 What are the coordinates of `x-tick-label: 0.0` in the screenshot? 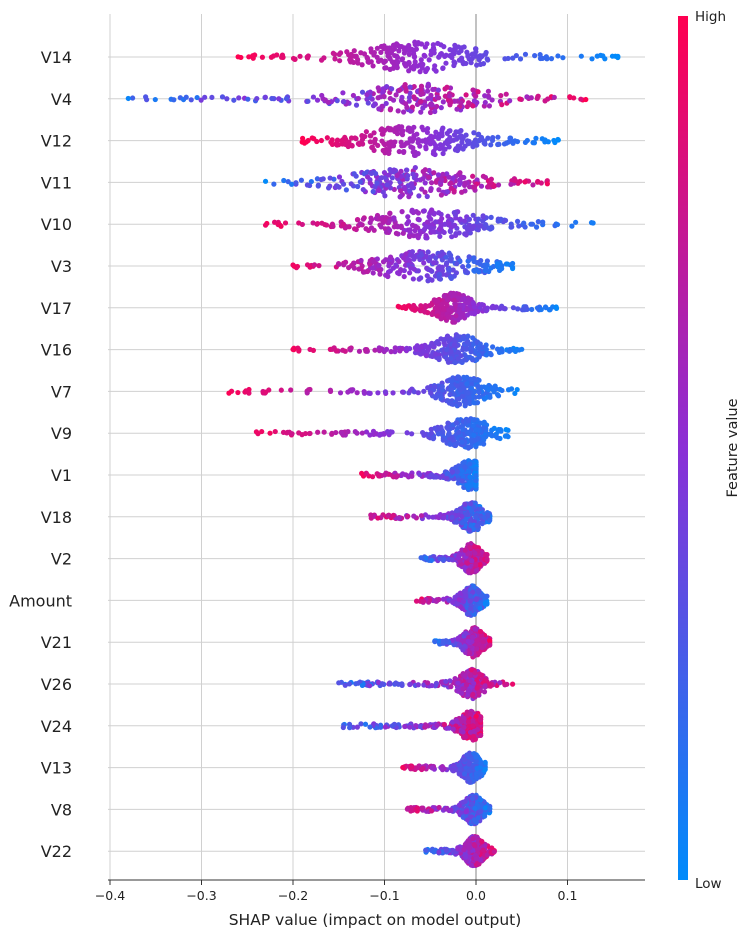 It's located at (476, 895).